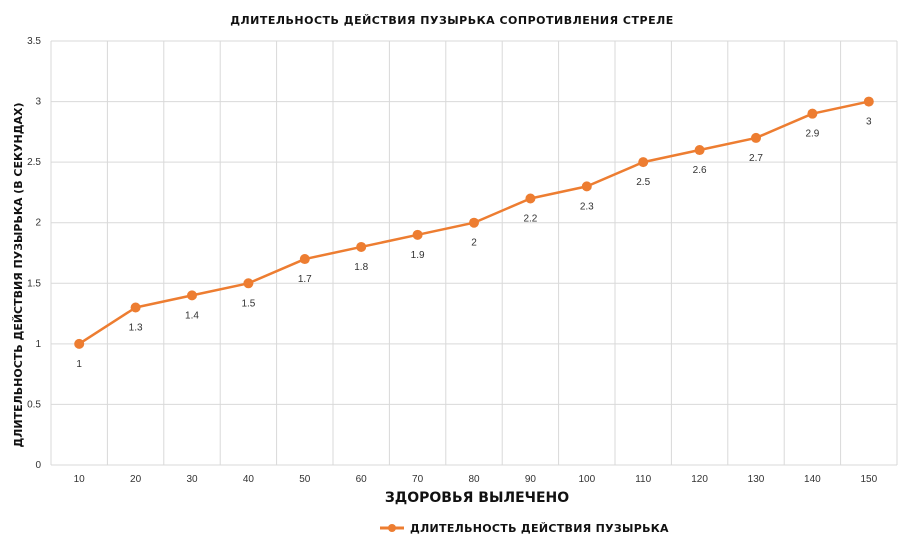 The width and height of the screenshot is (904, 542). Describe the element at coordinates (34, 404) in the screenshot. I see `y-tick-label: 0.5` at that location.